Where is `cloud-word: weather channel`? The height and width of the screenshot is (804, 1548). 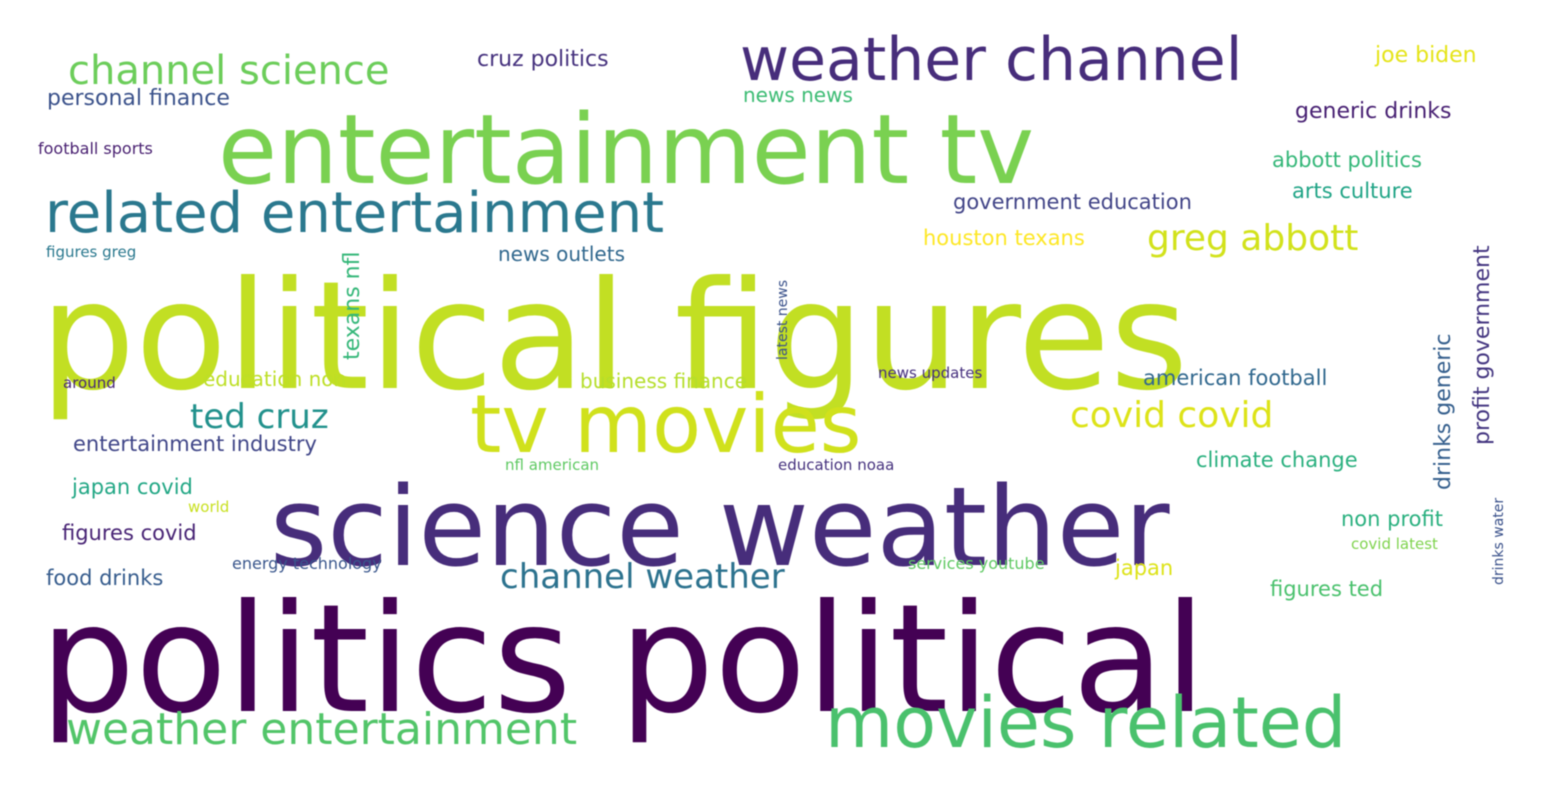
cloud-word: weather channel is located at coordinates (991, 60).